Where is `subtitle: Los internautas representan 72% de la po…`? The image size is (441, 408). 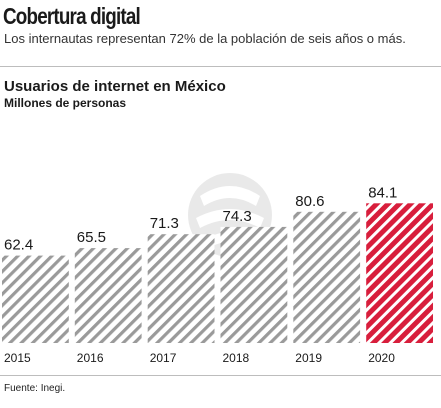 subtitle: Los internautas representan 72% de la po… is located at coordinates (205, 38).